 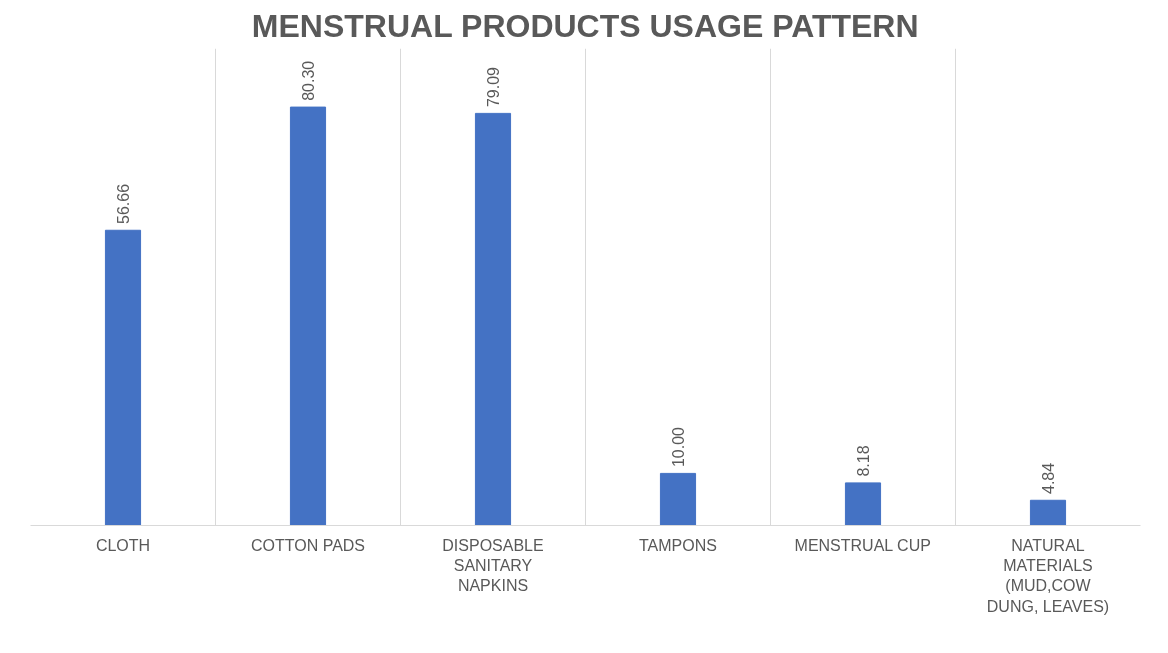 I want to click on data-label: 4.84, so click(x=1048, y=478).